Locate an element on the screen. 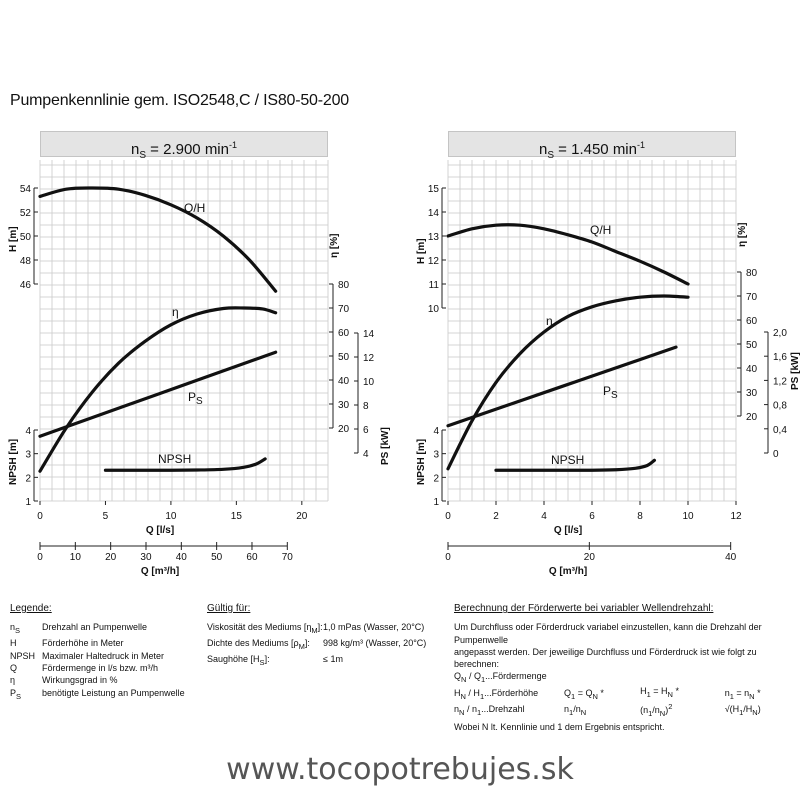 This screenshot has width=800, height=800. ps-tick-label: 12 is located at coordinates (369, 358).